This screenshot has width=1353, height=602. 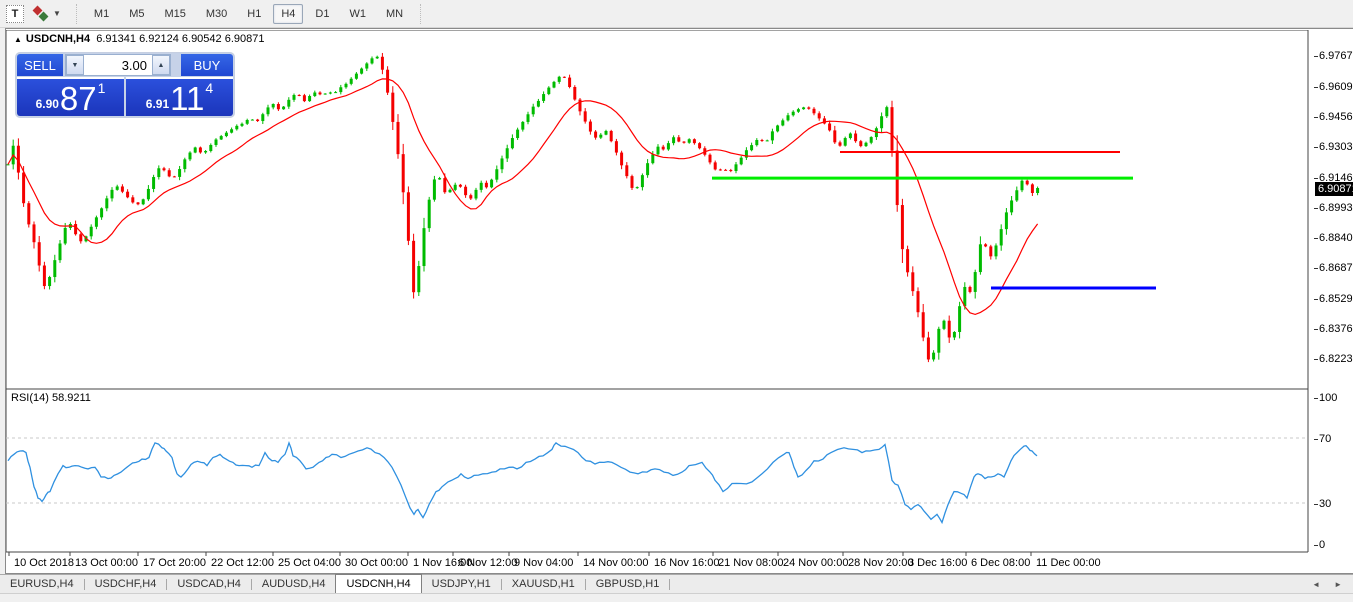 I want to click on volume-box: ▼ ▲, so click(x=118, y=65).